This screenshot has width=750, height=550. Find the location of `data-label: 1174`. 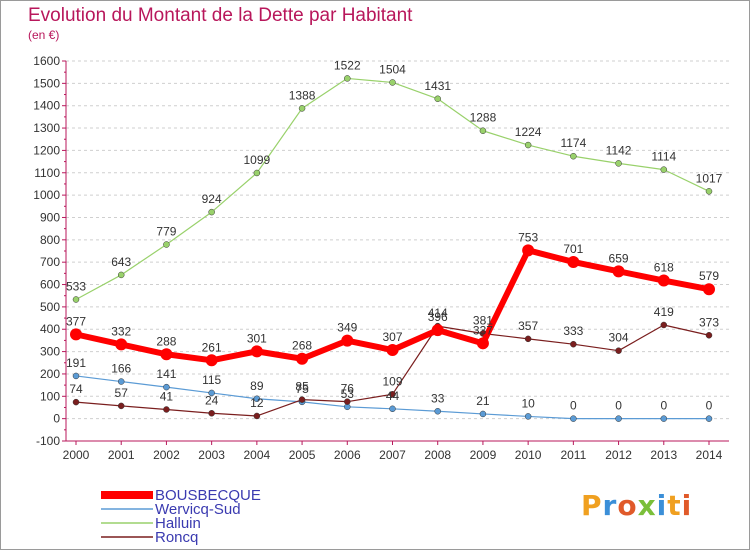

data-label: 1174 is located at coordinates (573, 143).